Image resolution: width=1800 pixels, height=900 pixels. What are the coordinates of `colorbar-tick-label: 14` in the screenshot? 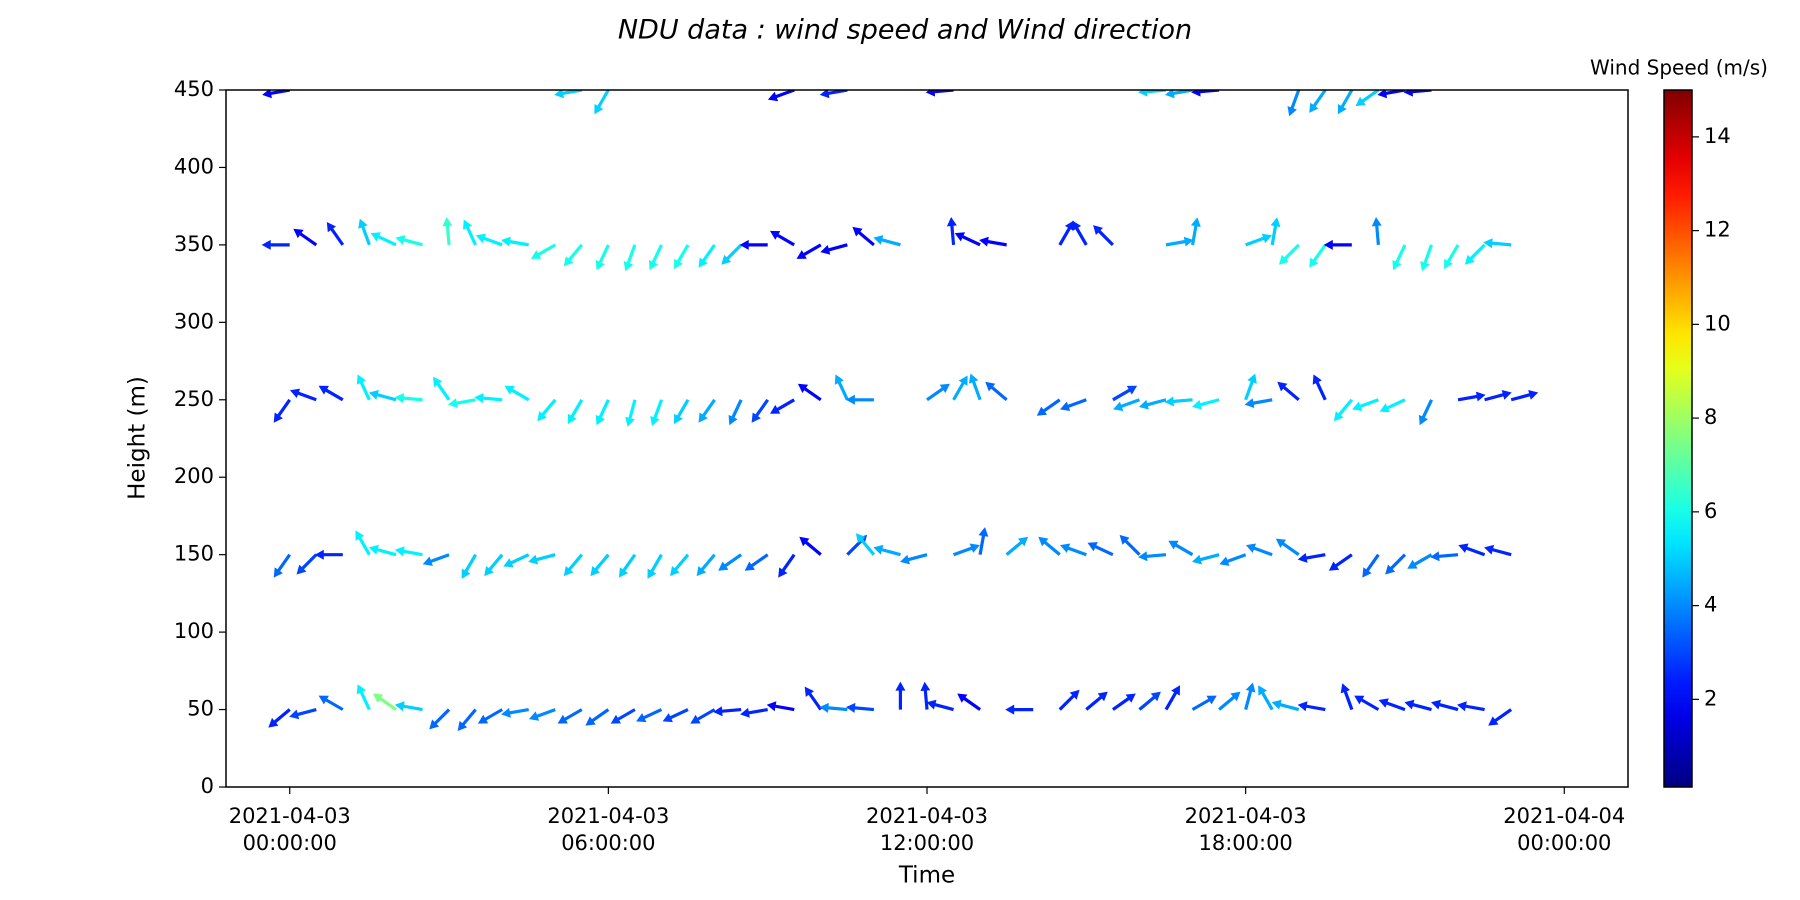 It's located at (1717, 136).